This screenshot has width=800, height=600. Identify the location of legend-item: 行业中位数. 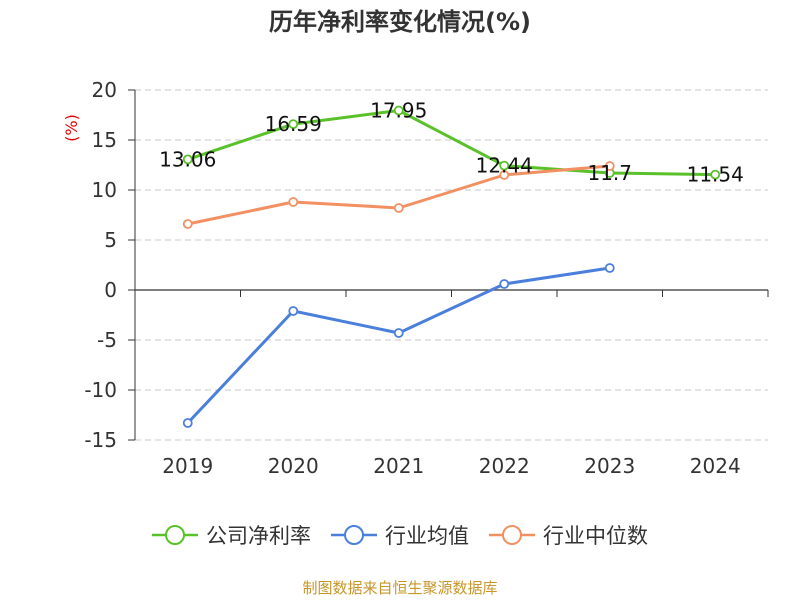
(568, 535).